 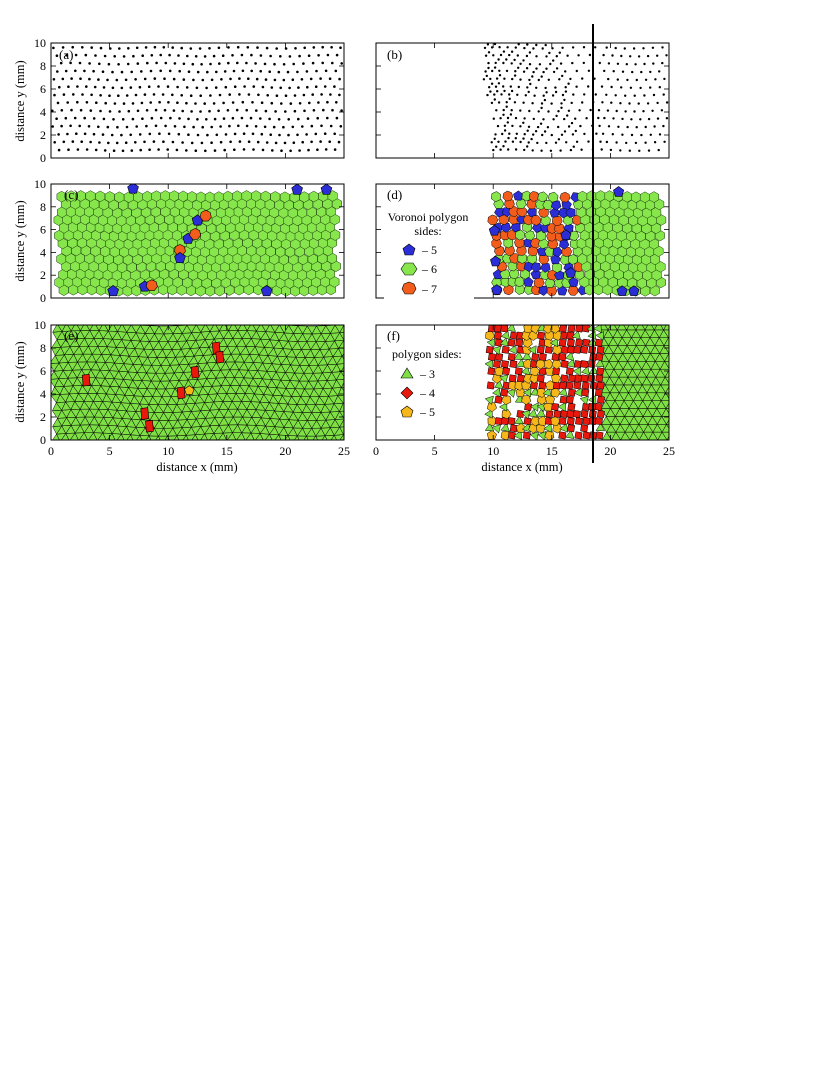 I want to click on panel-frame-a, so click(x=197, y=100).